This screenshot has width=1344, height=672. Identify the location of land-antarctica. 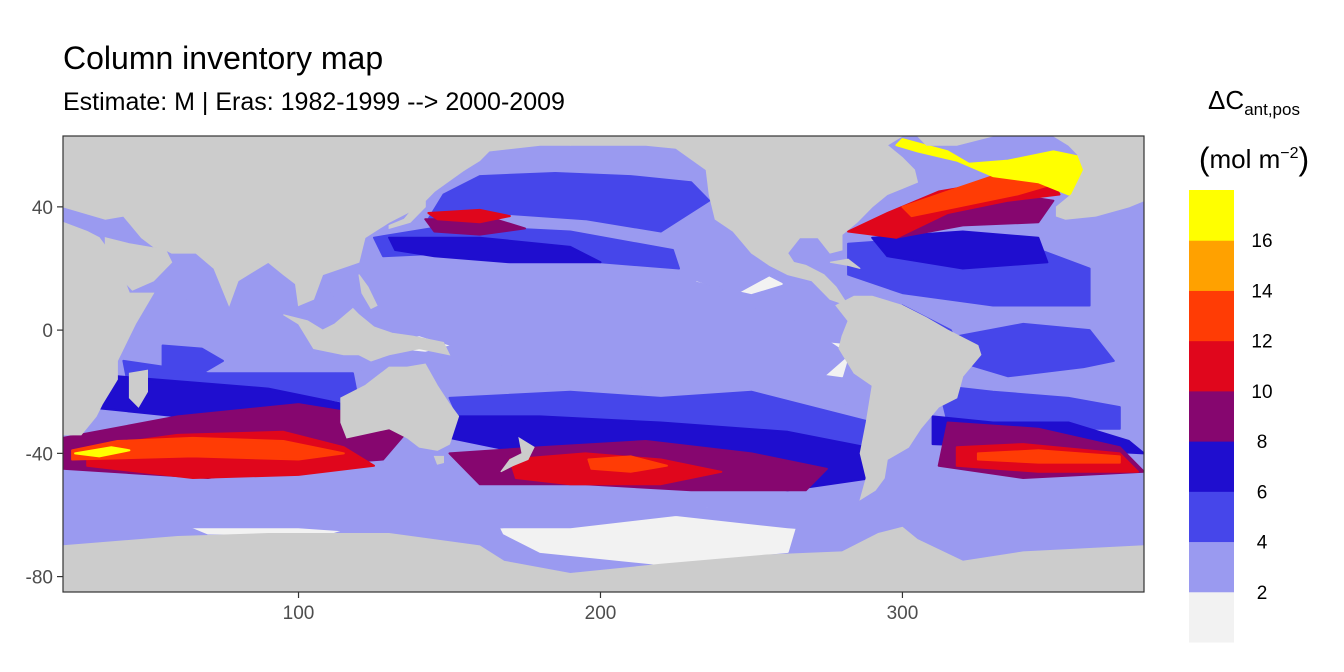
(603, 559).